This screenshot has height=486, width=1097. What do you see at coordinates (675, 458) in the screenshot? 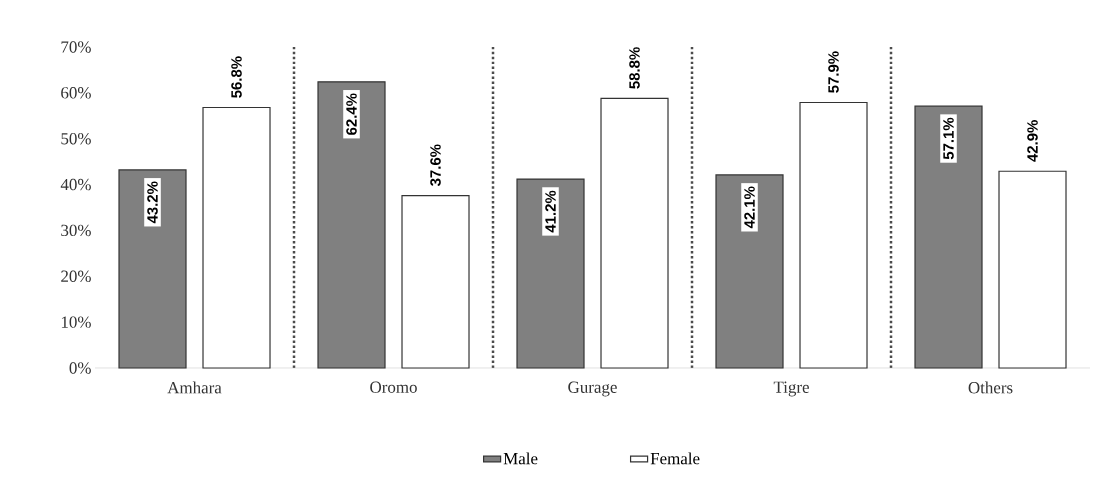
I see `legend-label: Female` at bounding box center [675, 458].